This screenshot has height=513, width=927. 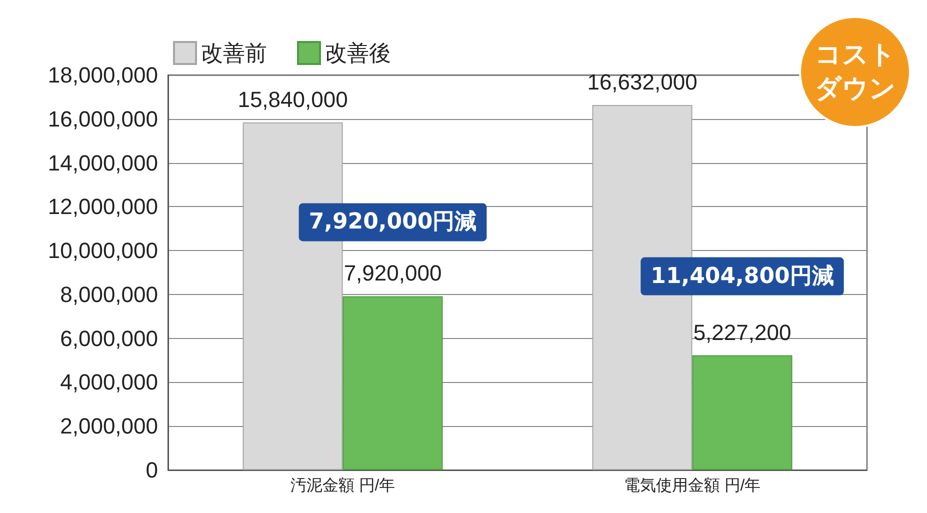 What do you see at coordinates (152, 470) in the screenshot?
I see `y-tick-label: 0` at bounding box center [152, 470].